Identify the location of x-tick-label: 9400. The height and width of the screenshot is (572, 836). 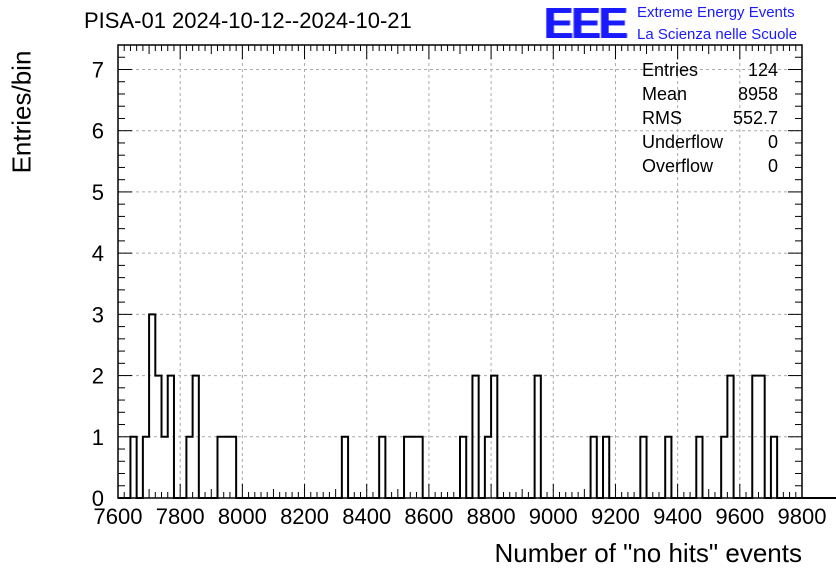
(677, 516).